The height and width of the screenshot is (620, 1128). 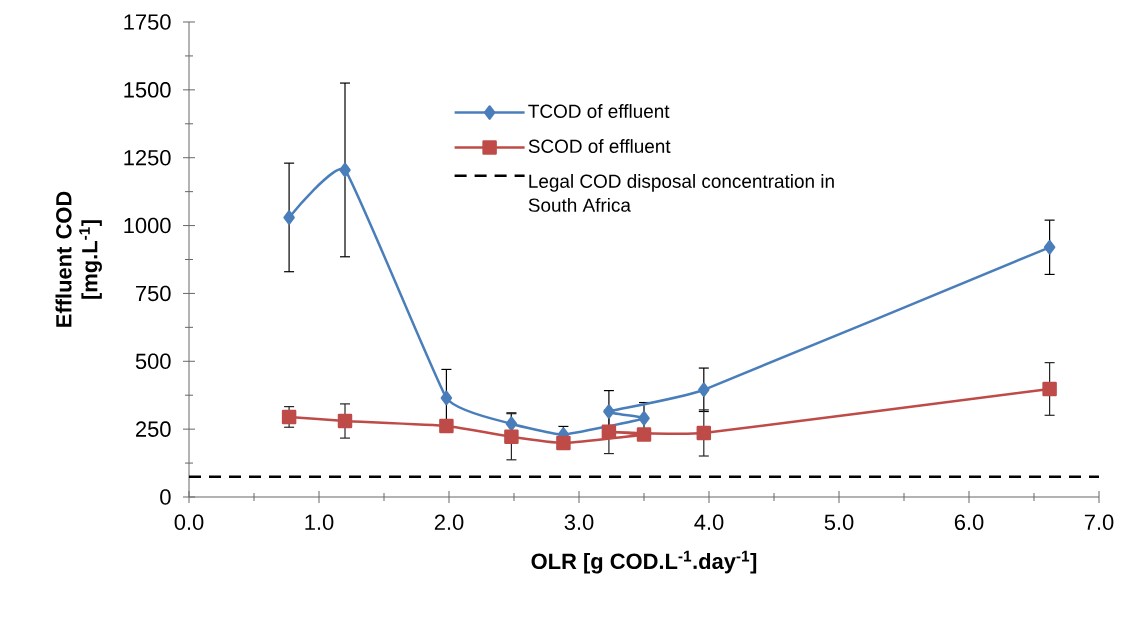 What do you see at coordinates (147, 90) in the screenshot?
I see `y-tick-label: 1500` at bounding box center [147, 90].